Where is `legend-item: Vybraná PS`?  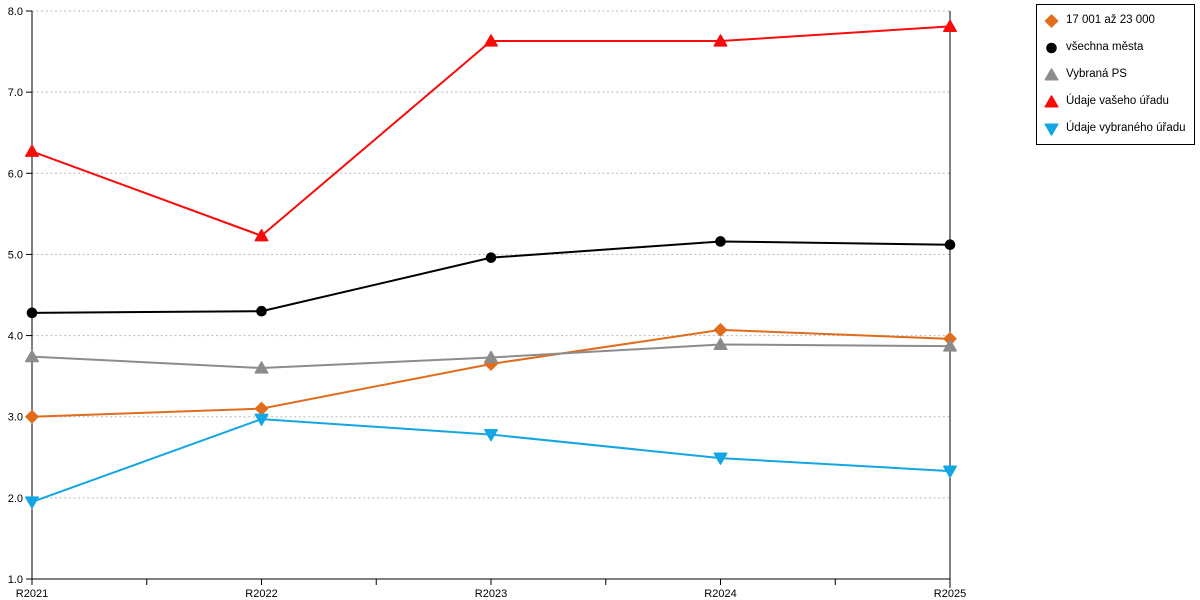 legend-item: Vybraná PS is located at coordinates (1115, 74).